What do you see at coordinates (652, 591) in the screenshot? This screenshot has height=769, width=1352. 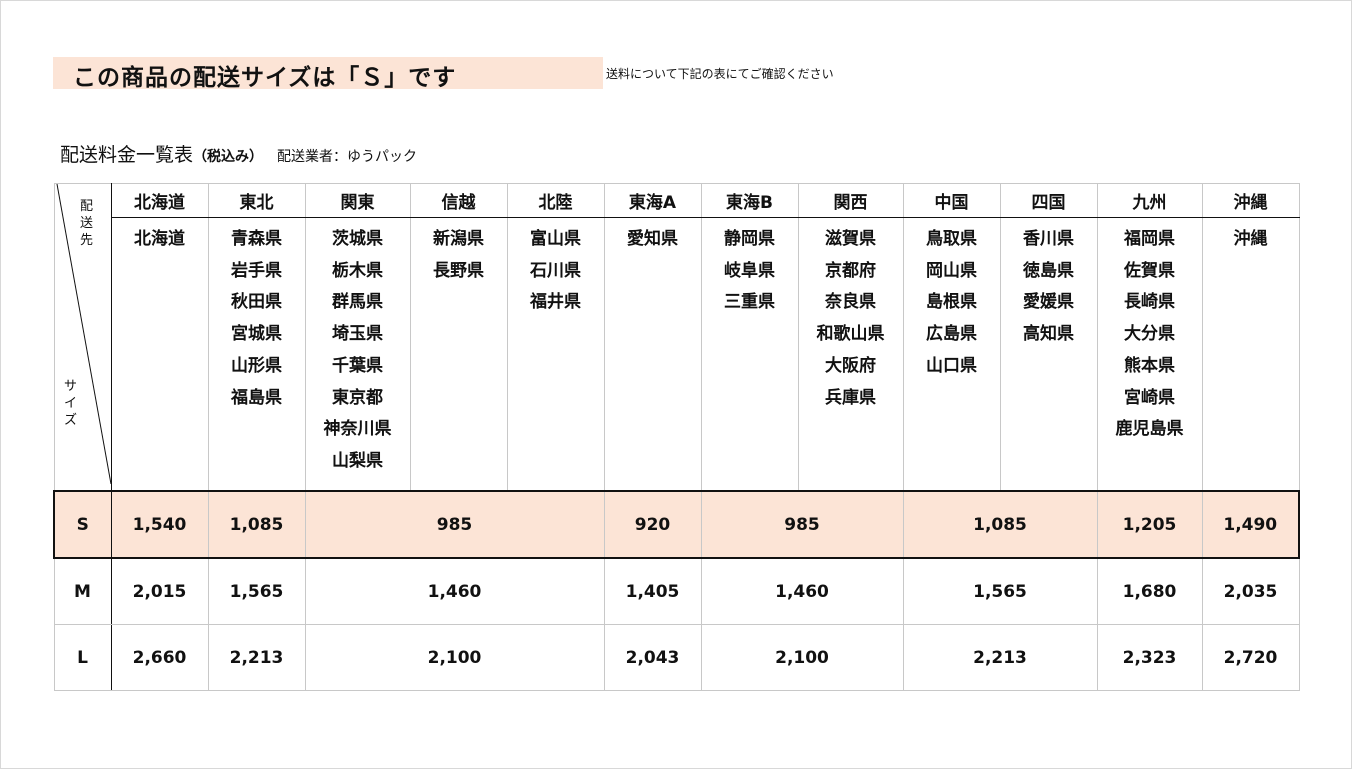 I see `rate-cell: 1,405` at bounding box center [652, 591].